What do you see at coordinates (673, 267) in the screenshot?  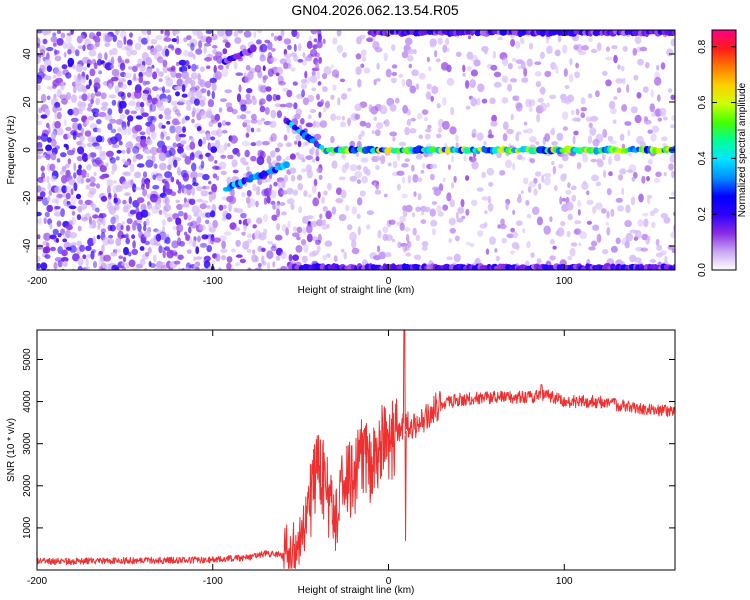 I see `heatmap-feature-cell` at bounding box center [673, 267].